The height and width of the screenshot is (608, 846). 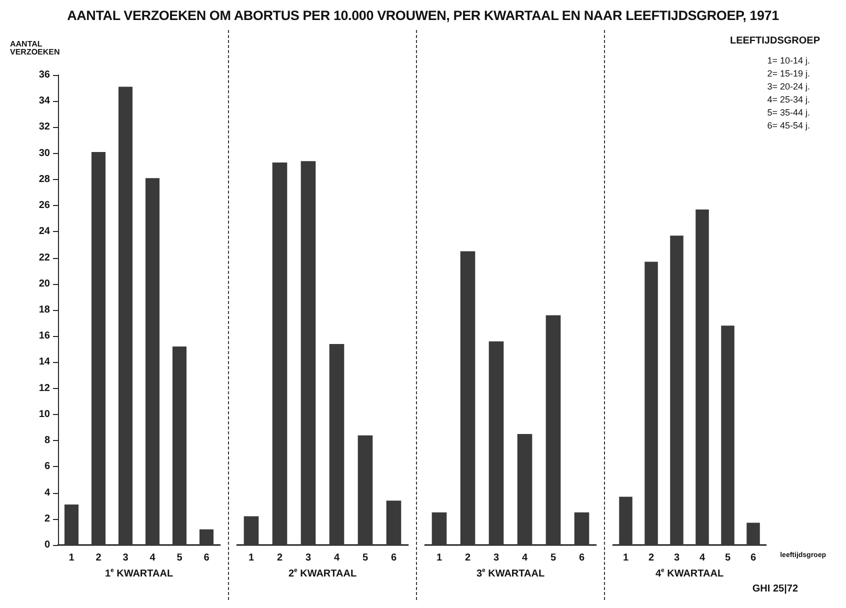 I want to click on text: 1= 10-14 j., so click(x=788, y=61).